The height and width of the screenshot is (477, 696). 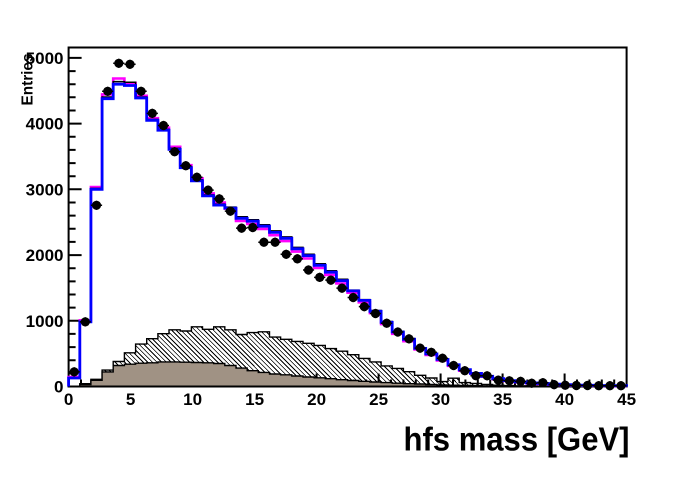 What do you see at coordinates (502, 399) in the screenshot?
I see `svg-text: 35` at bounding box center [502, 399].